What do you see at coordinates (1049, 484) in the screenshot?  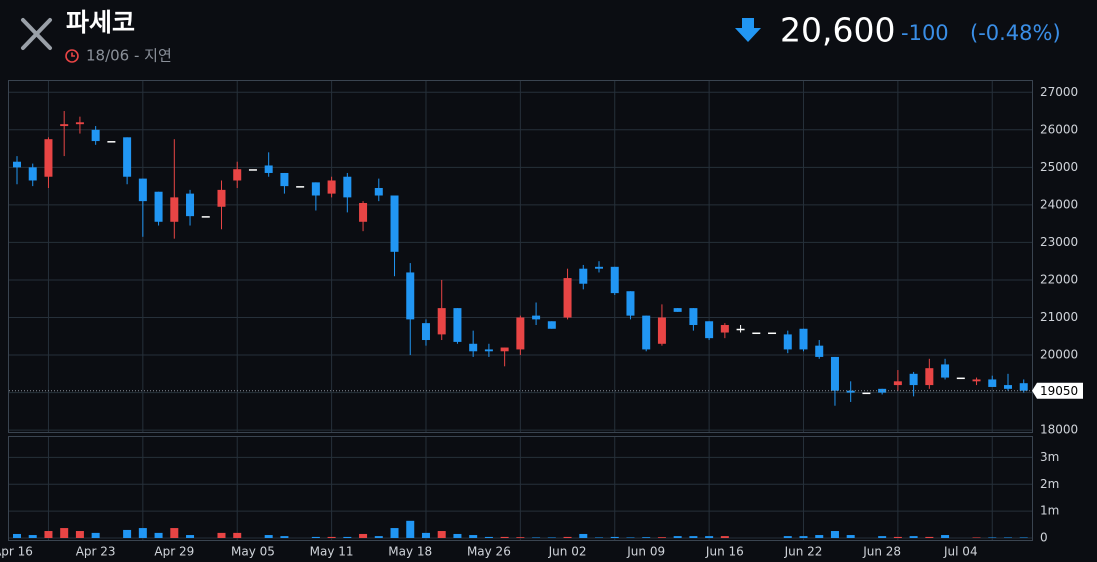 I see `volume-tick-label: 2m` at bounding box center [1049, 484].